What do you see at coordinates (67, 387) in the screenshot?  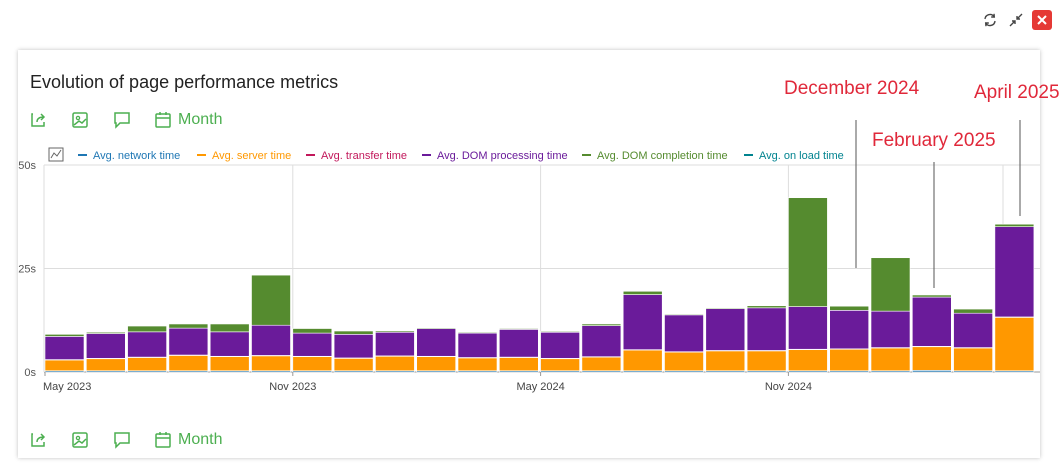 I see `x-tick-label: May 2023` at bounding box center [67, 387].